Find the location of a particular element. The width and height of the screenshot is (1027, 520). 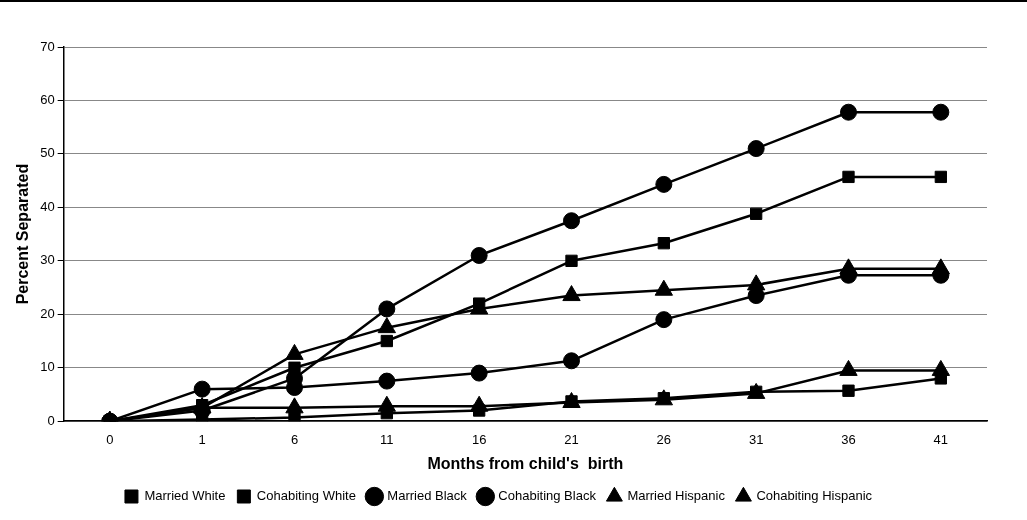

y-axis-title: Percent Separated is located at coordinates (23, 234).